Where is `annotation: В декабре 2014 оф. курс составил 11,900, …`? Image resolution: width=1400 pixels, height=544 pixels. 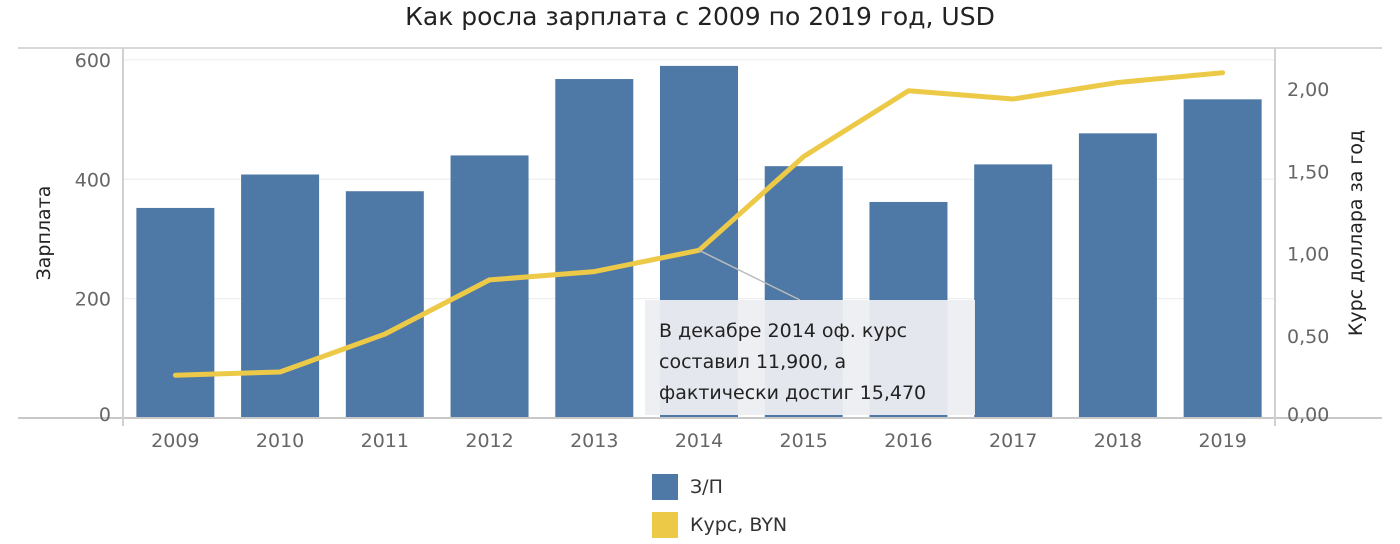 annotation: В декабре 2014 оф. курс составил 11,900, … is located at coordinates (810, 332).